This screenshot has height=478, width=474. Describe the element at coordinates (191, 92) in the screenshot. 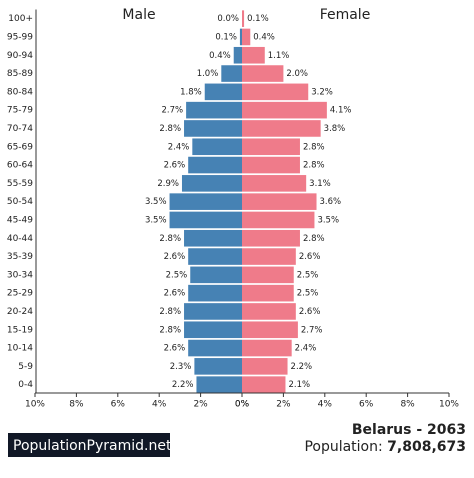

I see `value-label: 1.8%` at that location.